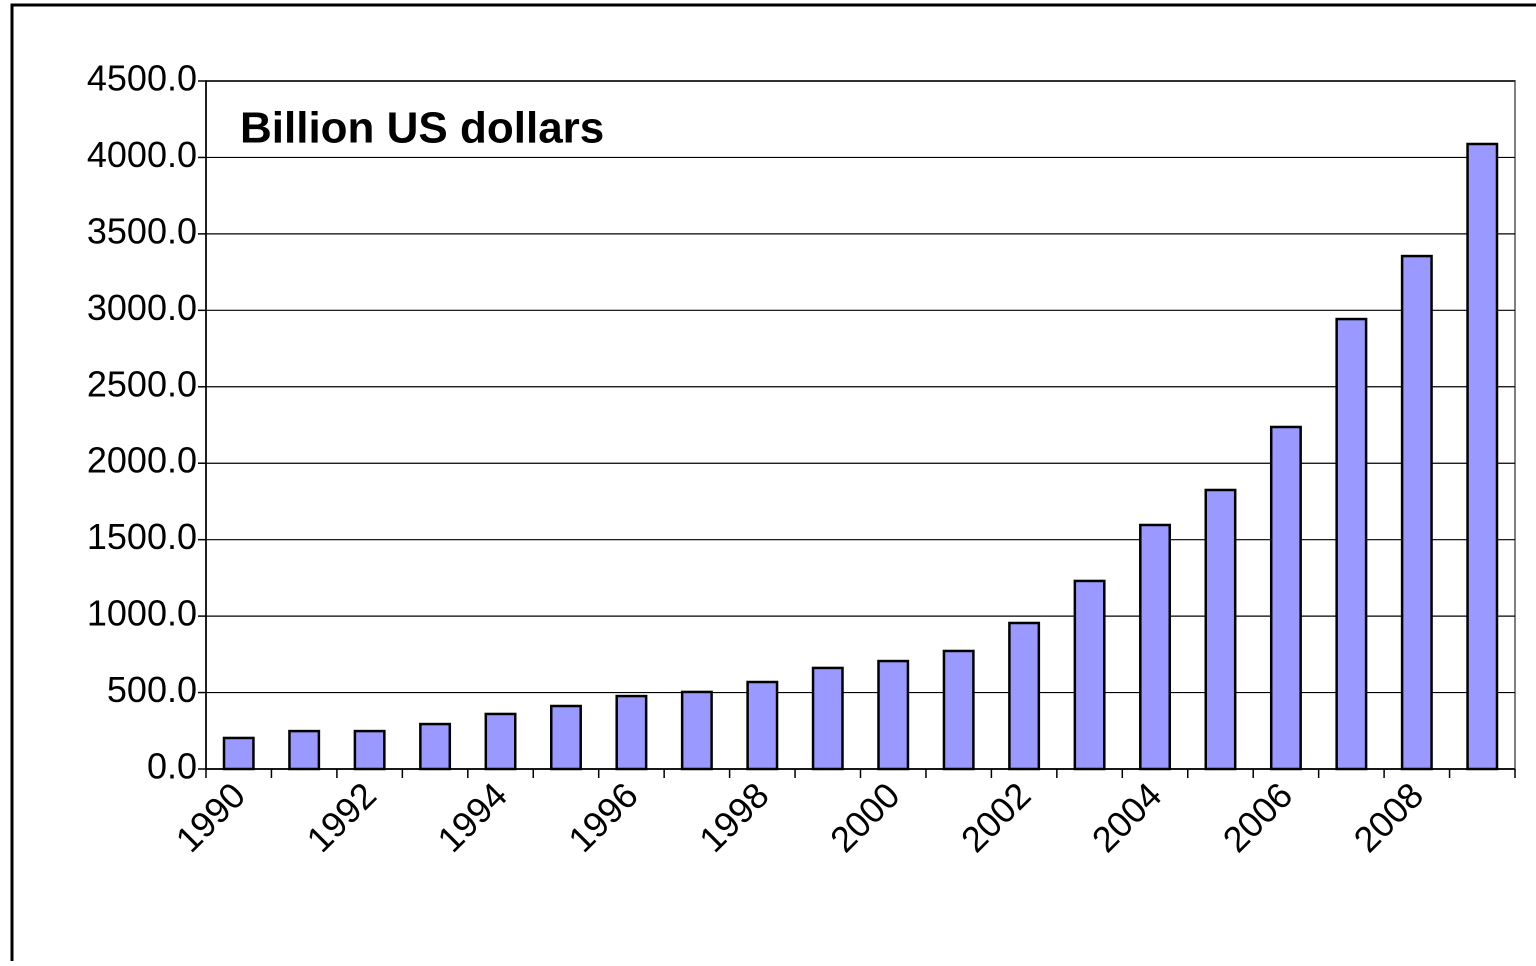  I want to click on x-tick-label: 1994, so click(472, 817).